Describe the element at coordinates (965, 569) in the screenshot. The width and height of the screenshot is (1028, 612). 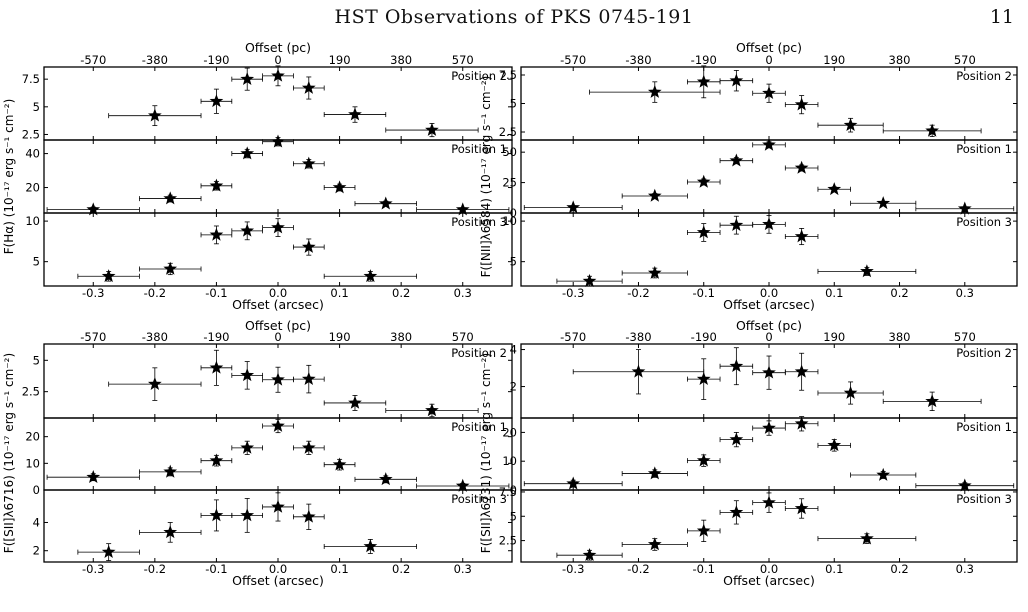
I see `bottom-tick-label: 0.3` at that location.